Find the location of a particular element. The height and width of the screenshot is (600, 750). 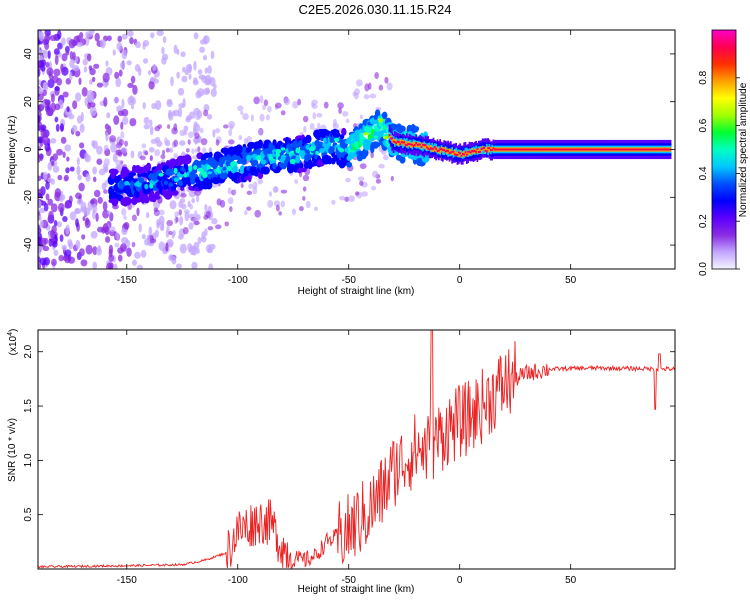

colorbar-label: Normalized spectral amplitude is located at coordinates (743, 149).